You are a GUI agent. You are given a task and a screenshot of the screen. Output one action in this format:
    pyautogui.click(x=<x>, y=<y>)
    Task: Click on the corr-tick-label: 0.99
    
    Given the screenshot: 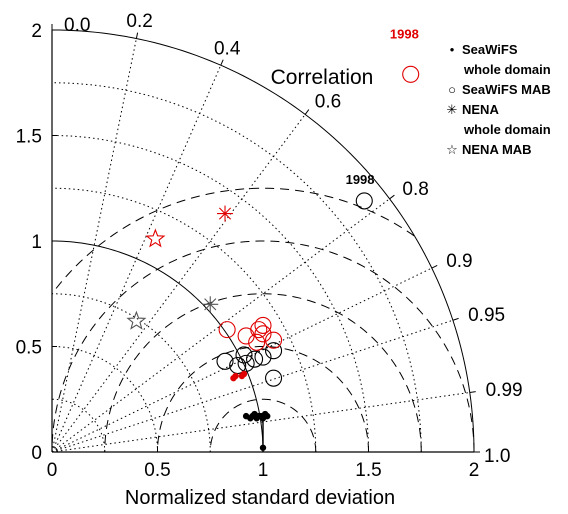 What is the action you would take?
    pyautogui.click(x=504, y=390)
    